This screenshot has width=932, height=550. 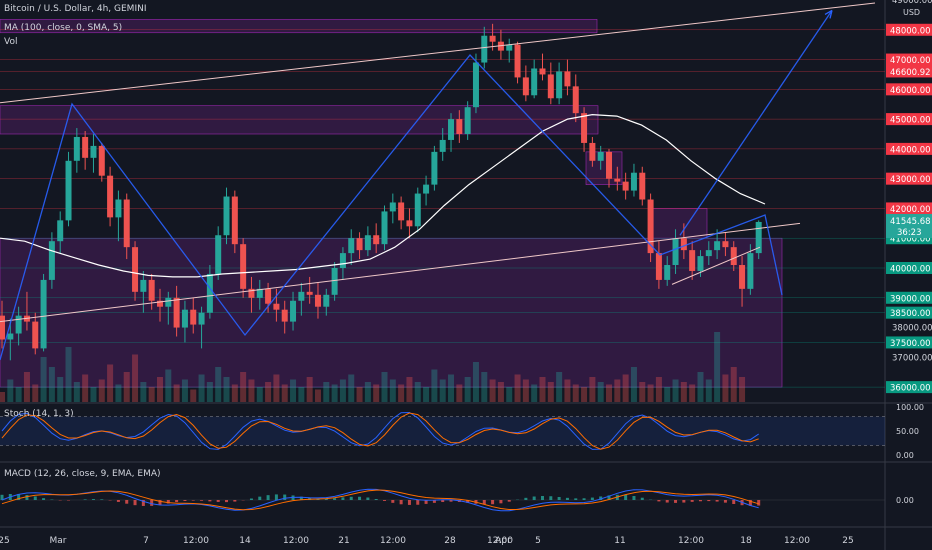 I want to click on time-axis-label: 14, so click(x=245, y=541).